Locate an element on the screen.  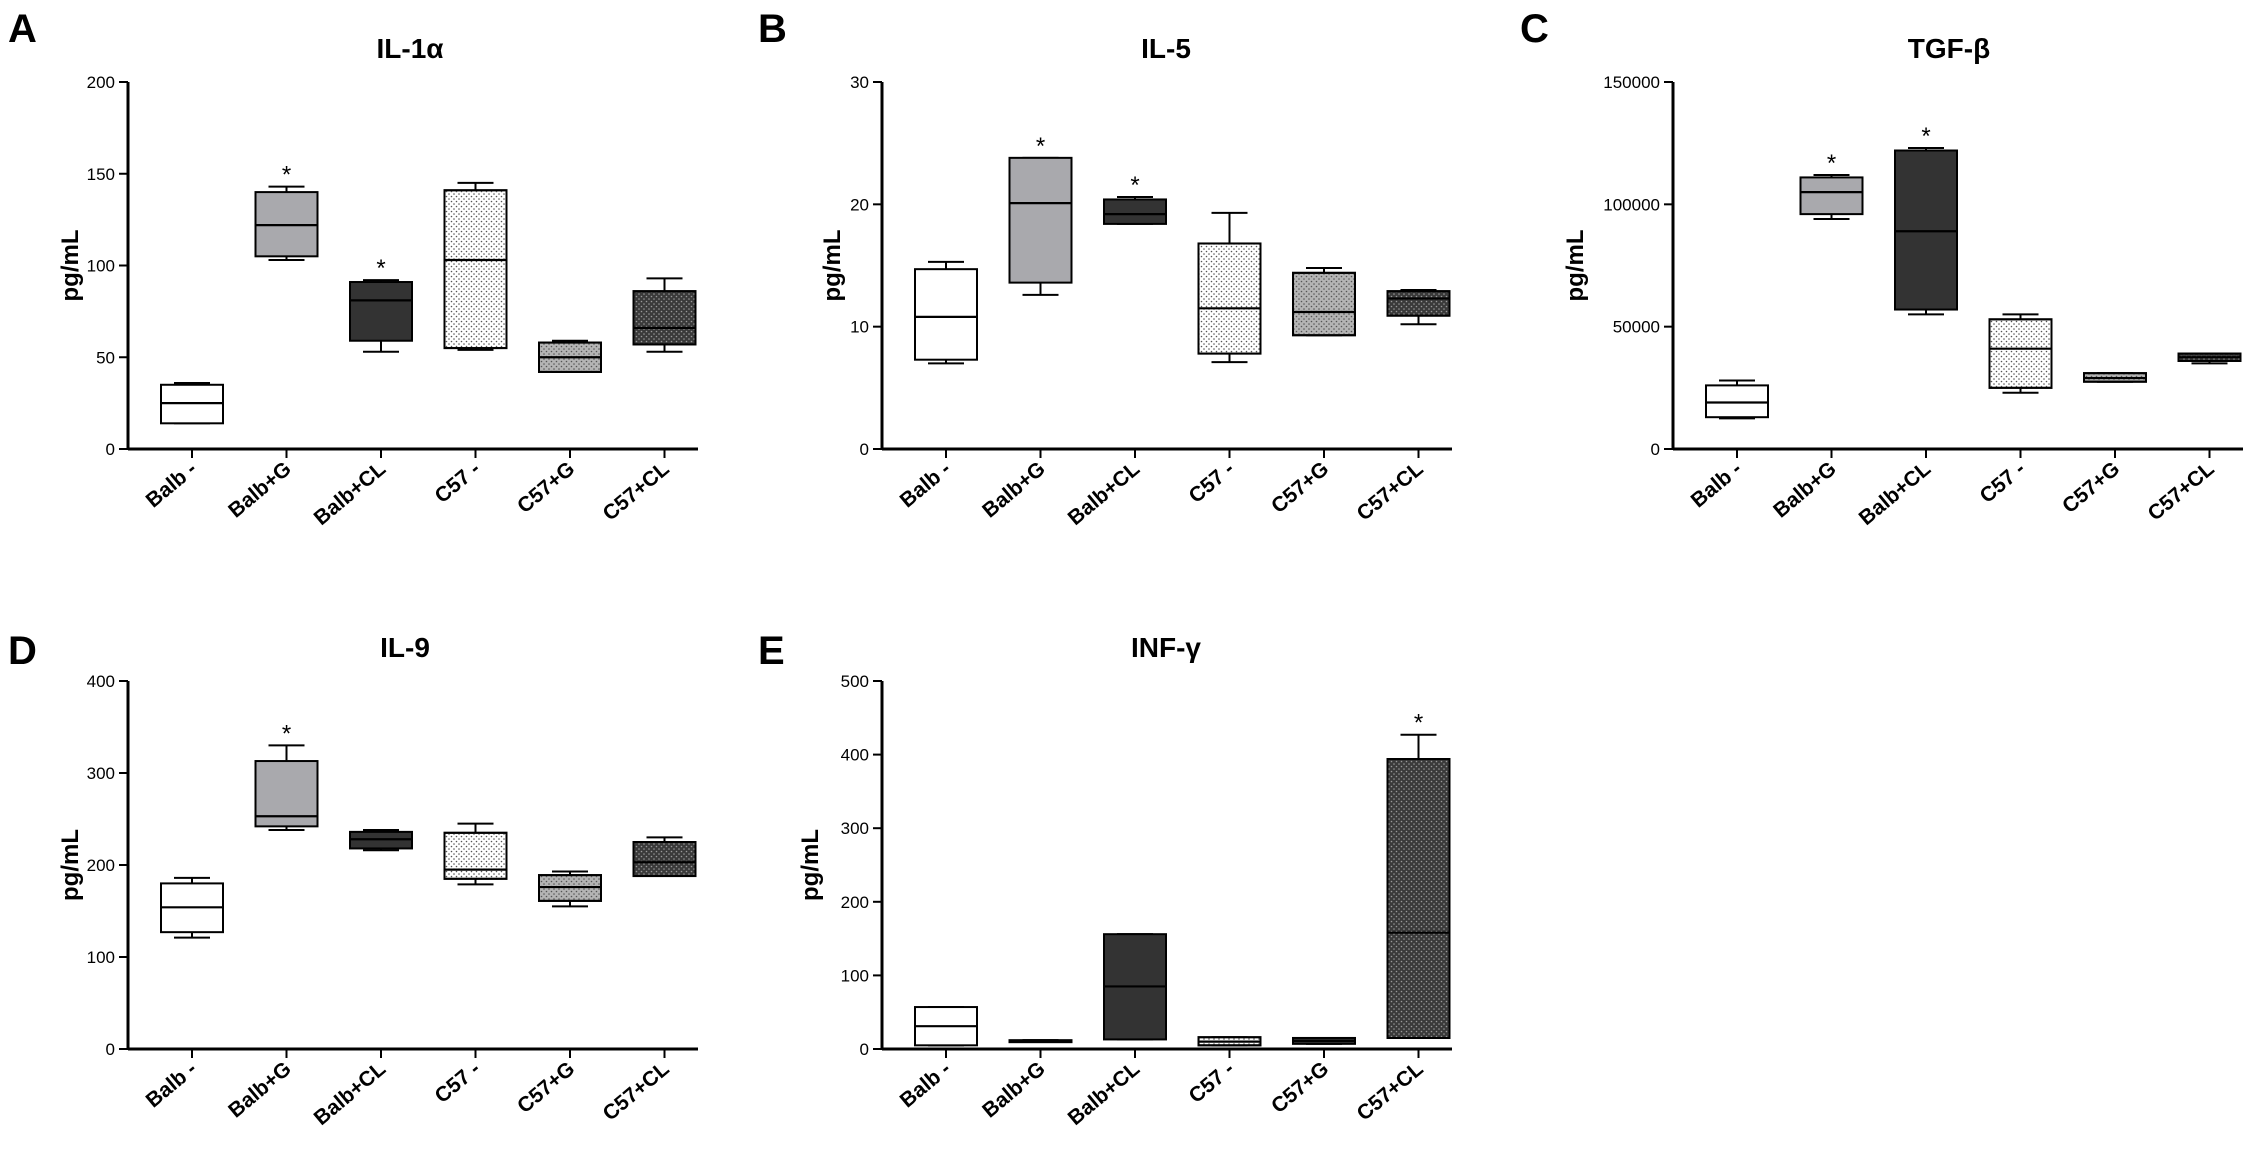
y-tick-label: 500 is located at coordinates (855, 681).